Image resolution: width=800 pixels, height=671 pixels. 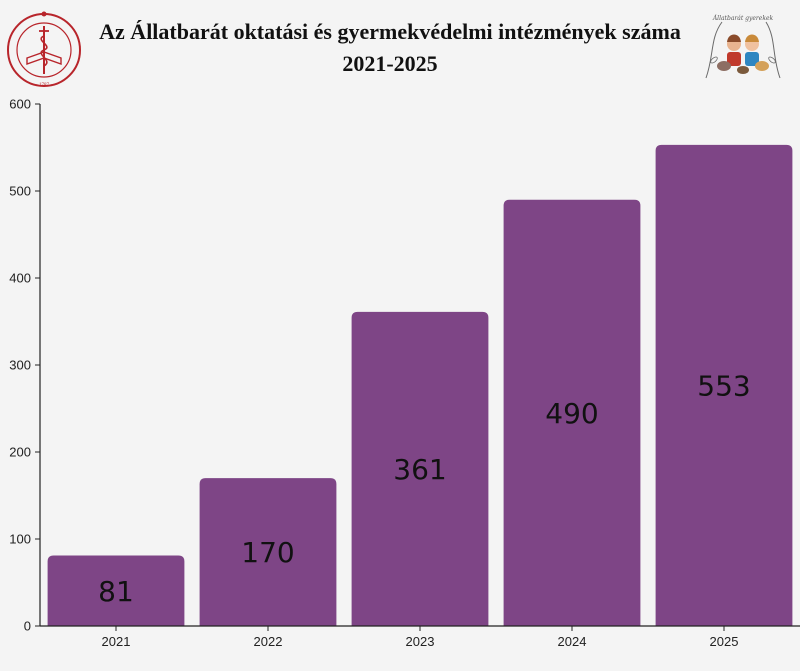 I want to click on x-tick-label-2023: 2023, so click(x=420, y=641).